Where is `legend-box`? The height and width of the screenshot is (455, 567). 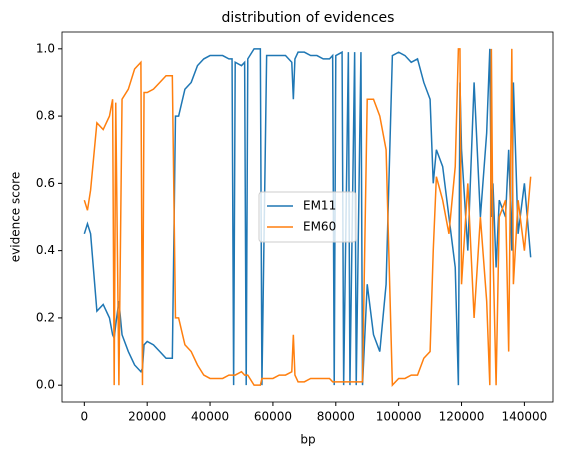 legend-box is located at coordinates (307, 217).